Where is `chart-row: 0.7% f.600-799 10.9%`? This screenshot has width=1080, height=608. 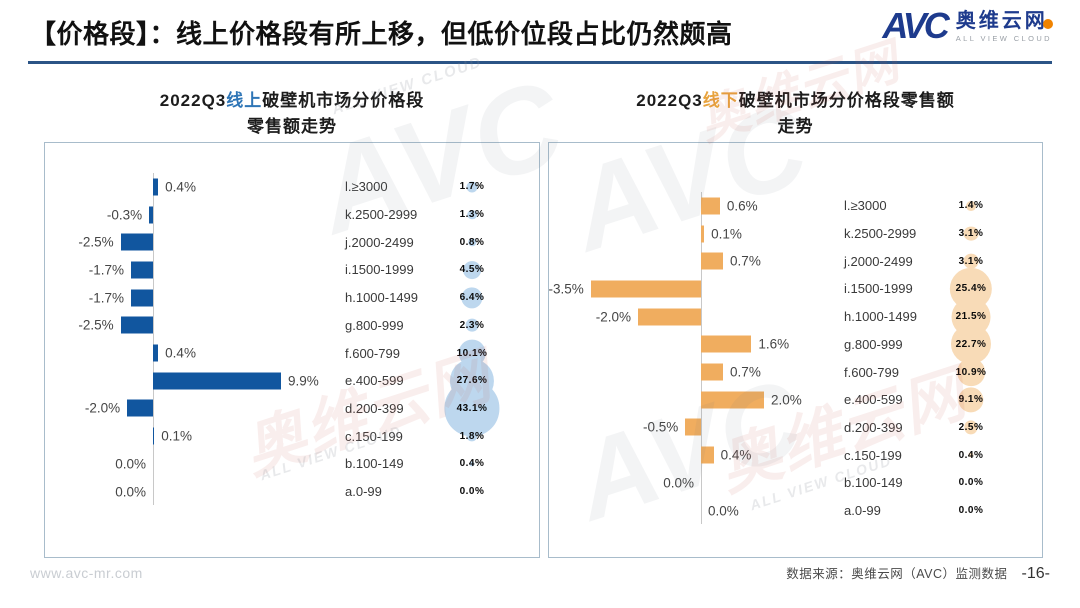
chart-row: 0.7% f.600-799 10.9% is located at coordinates (795, 372).